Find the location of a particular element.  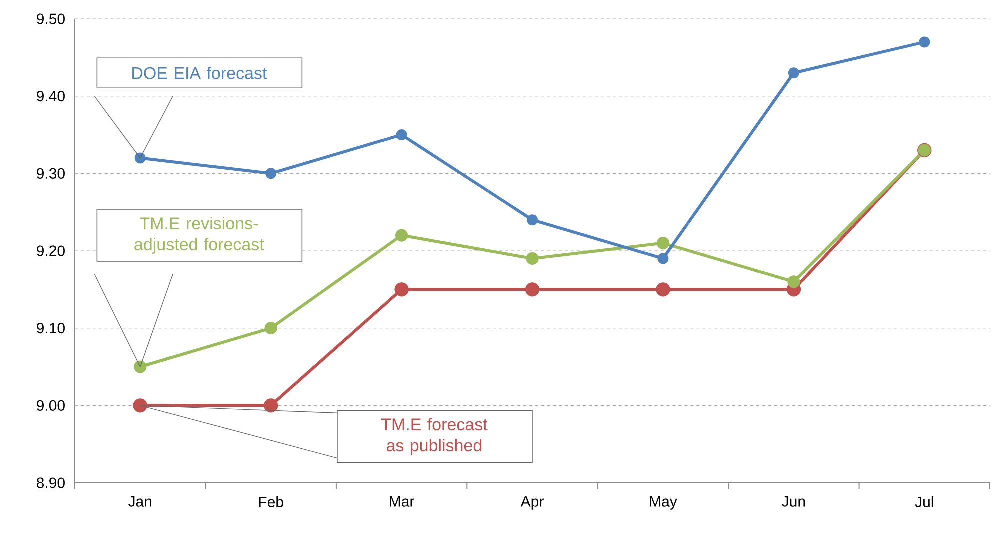

x-tick-label: Jan is located at coordinates (140, 501).